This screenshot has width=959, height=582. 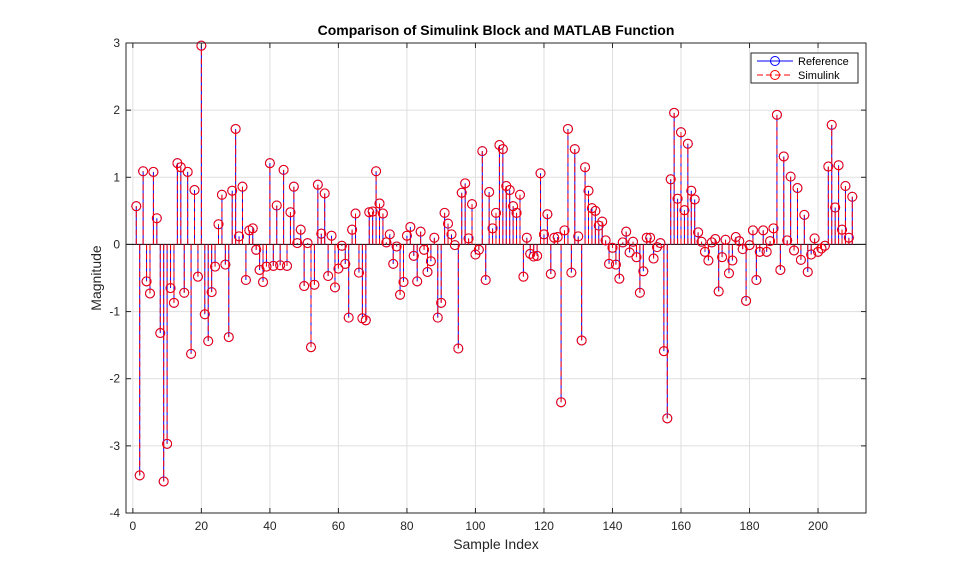 I want to click on y-tick-label: -2, so click(x=114, y=379).